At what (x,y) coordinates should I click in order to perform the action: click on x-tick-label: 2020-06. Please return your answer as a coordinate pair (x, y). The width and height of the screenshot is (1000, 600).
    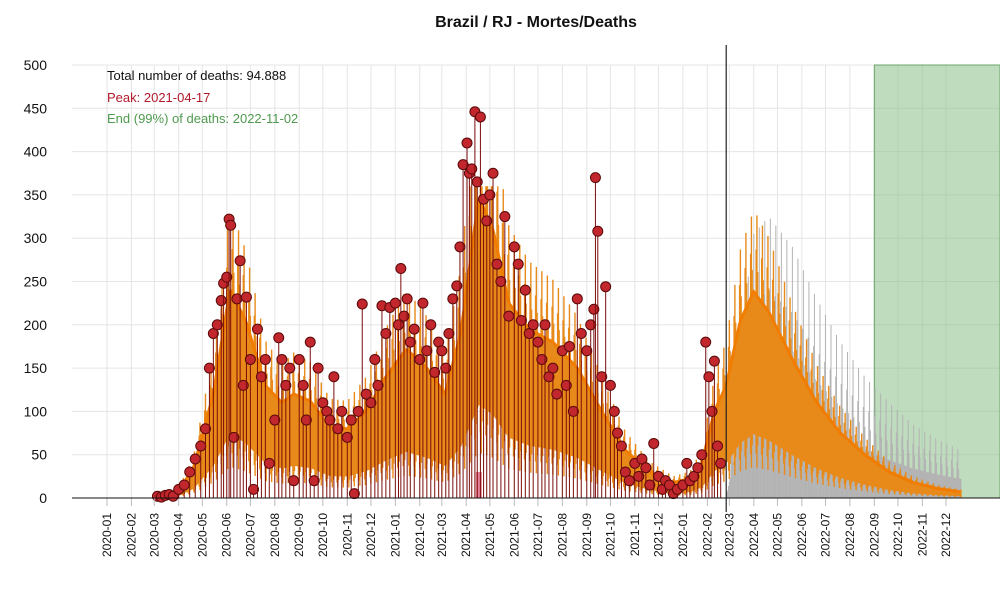
    Looking at the image, I should click on (227, 535).